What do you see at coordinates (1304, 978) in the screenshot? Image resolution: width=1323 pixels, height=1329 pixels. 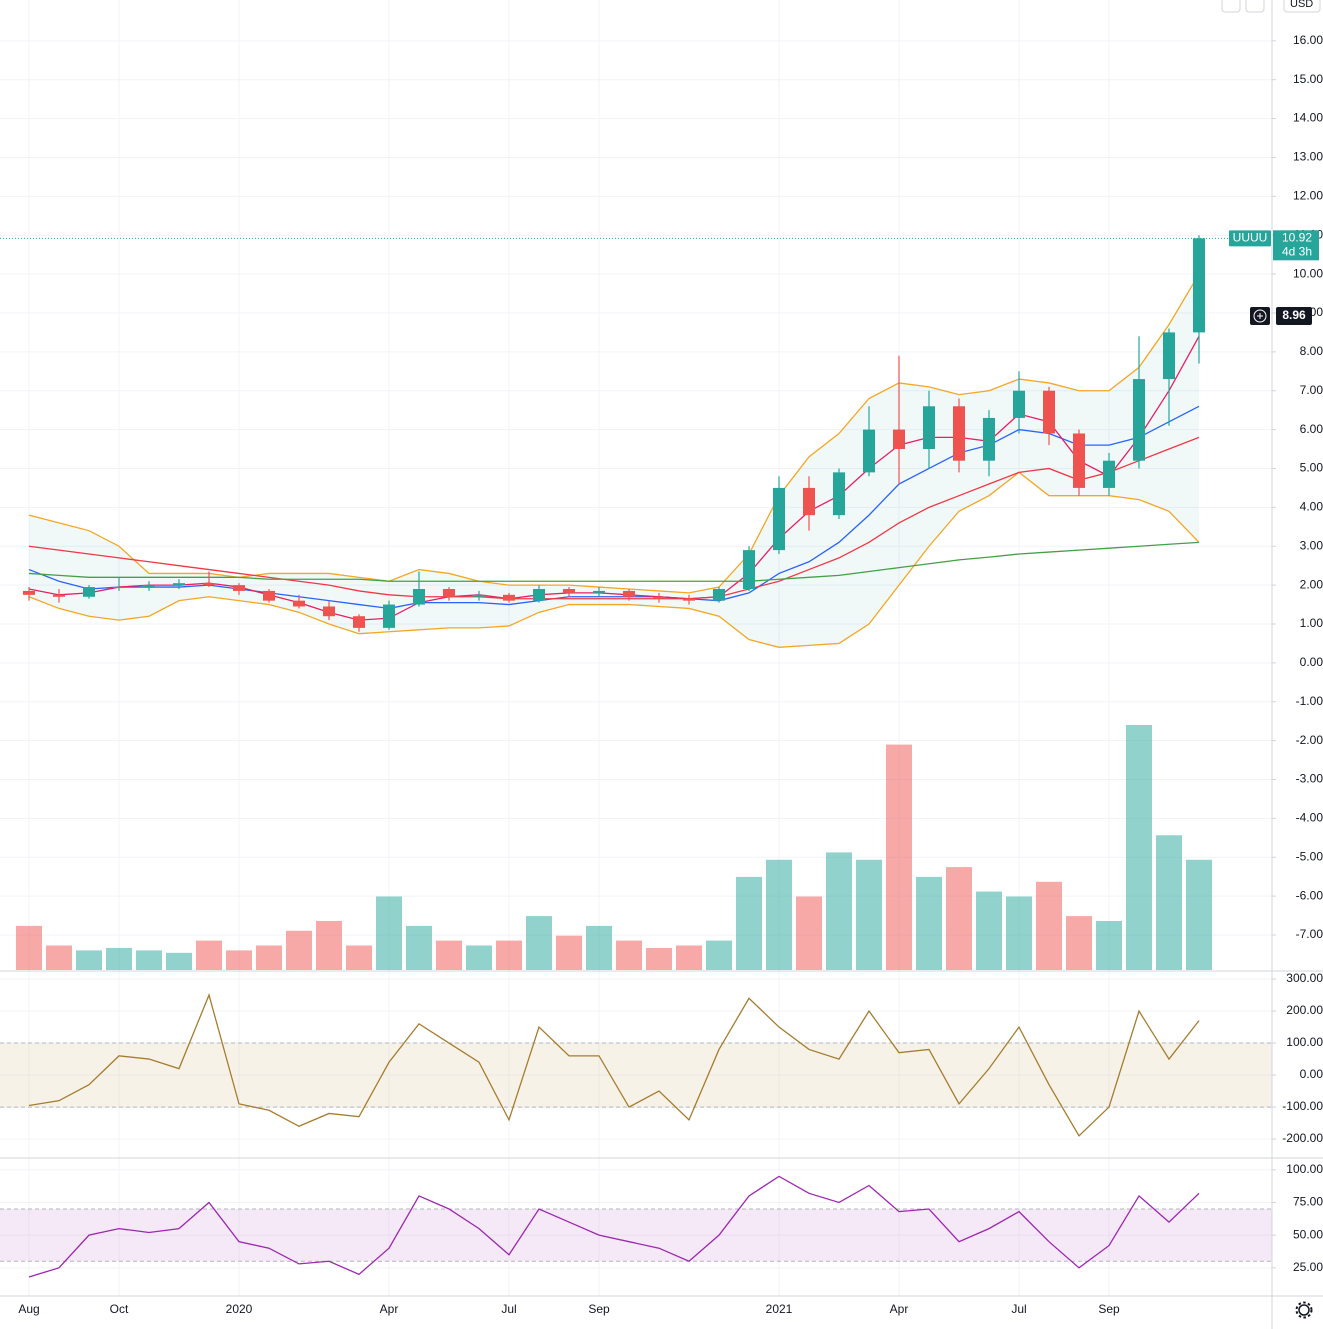 I see `y-tick-label: 300.00` at bounding box center [1304, 978].